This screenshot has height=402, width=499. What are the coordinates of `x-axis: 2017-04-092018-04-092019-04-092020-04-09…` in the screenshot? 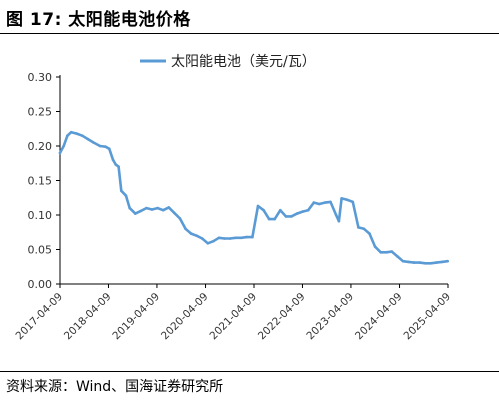 It's located at (233, 313).